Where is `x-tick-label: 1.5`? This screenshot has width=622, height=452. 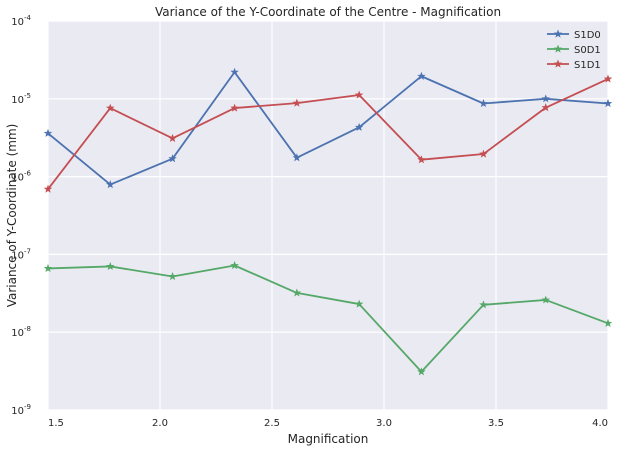
x-tick-label: 1.5 is located at coordinates (56, 423).